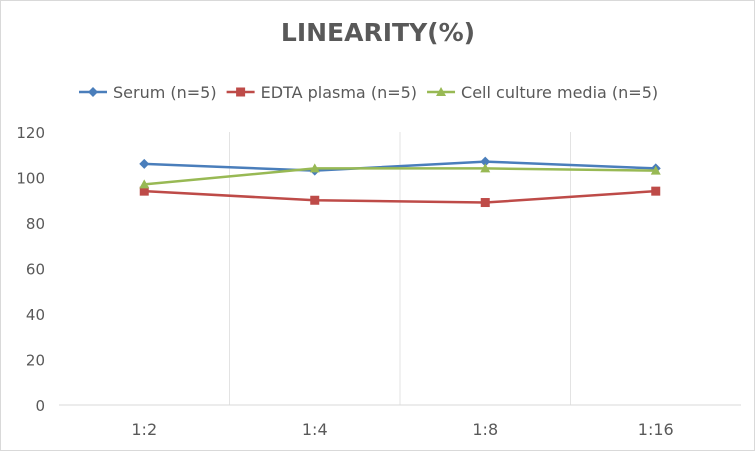 The height and width of the screenshot is (451, 755). What do you see at coordinates (144, 429) in the screenshot?
I see `x-tick-label: 1:2` at bounding box center [144, 429].